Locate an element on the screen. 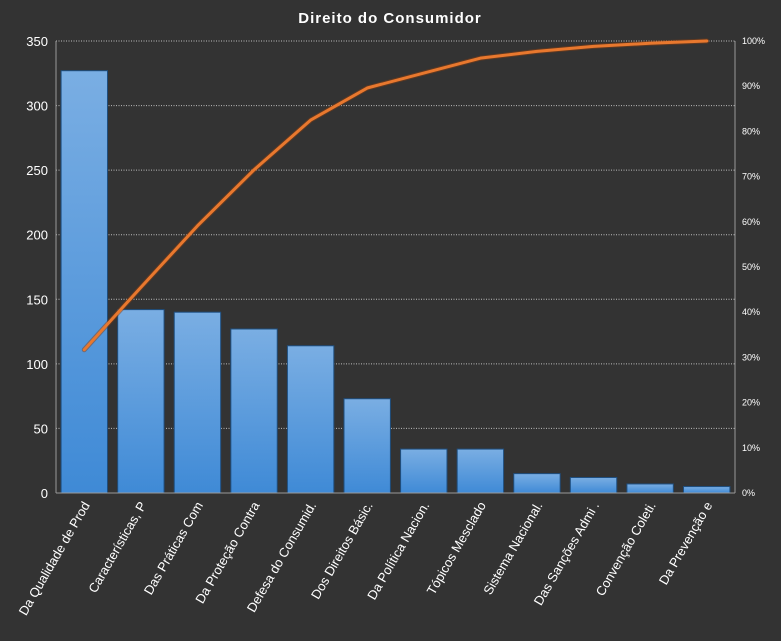 This screenshot has height=641, width=781. x-tick-label: Características, P is located at coordinates (117, 547).